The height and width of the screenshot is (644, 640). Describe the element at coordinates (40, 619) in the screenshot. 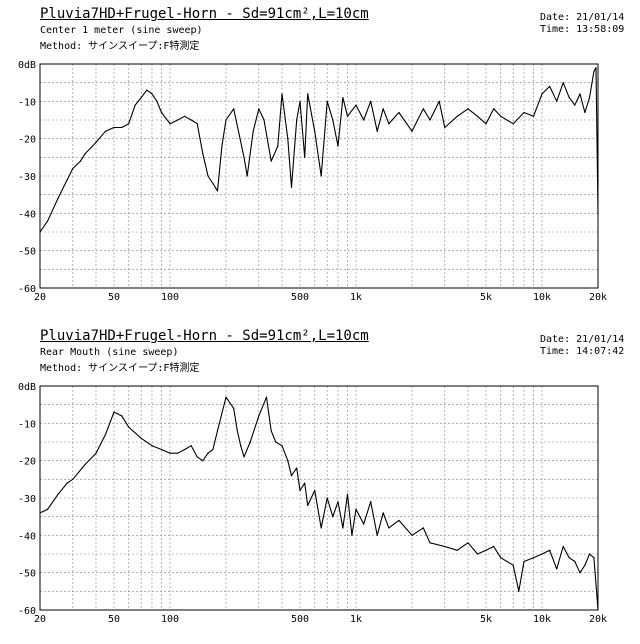

I see `x-tick-label: 20` at that location.